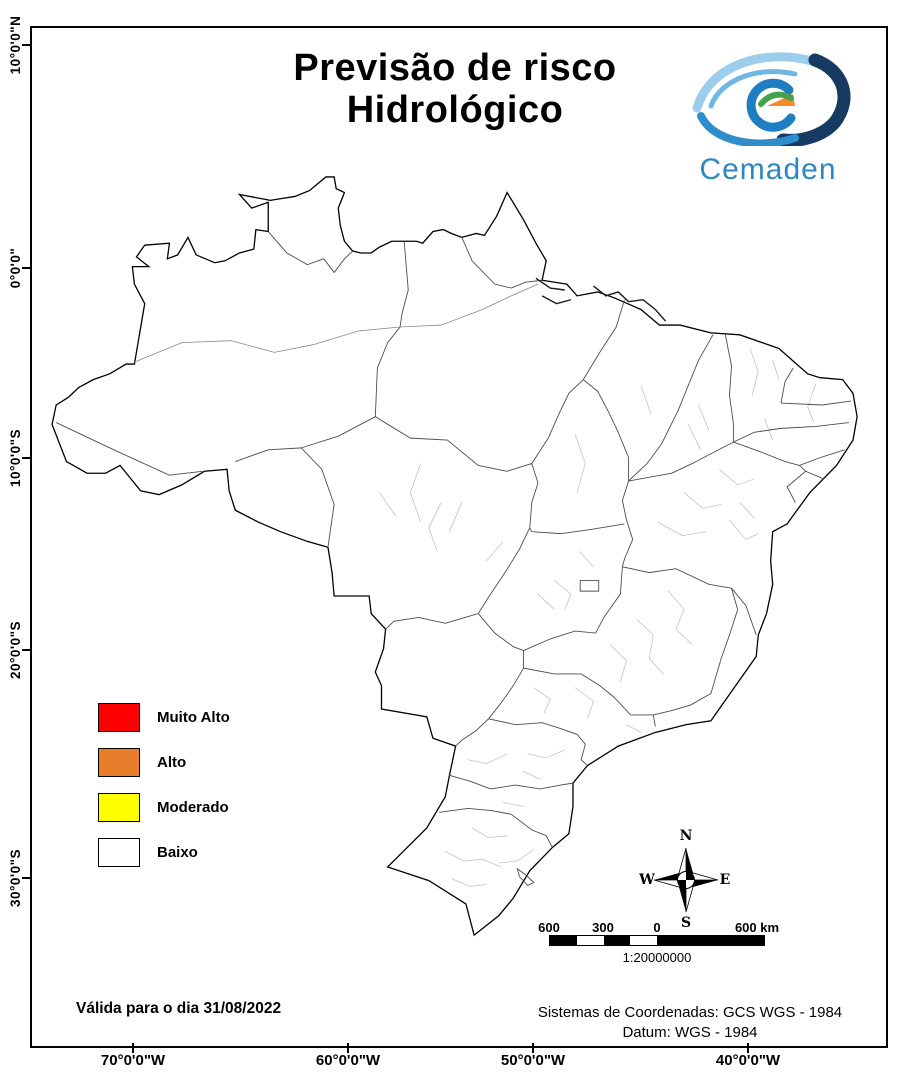 This screenshot has width=903, height=1080. I want to click on legend-item-moderado: Moderado, so click(164, 807).